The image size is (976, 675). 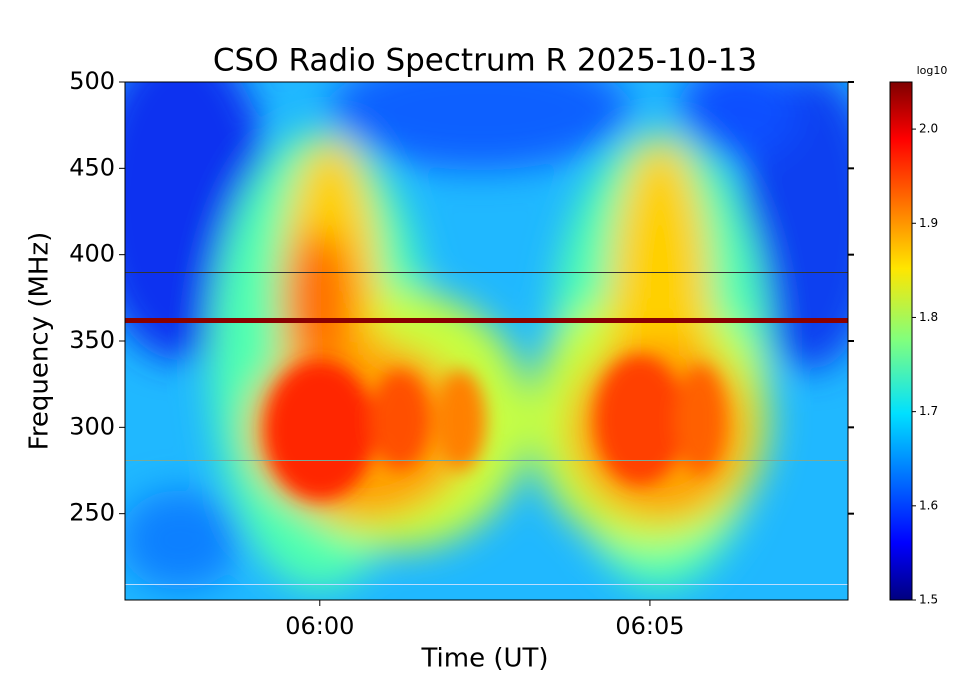 What do you see at coordinates (928, 317) in the screenshot?
I see `colorbar-tick-label: 1.8` at bounding box center [928, 317].